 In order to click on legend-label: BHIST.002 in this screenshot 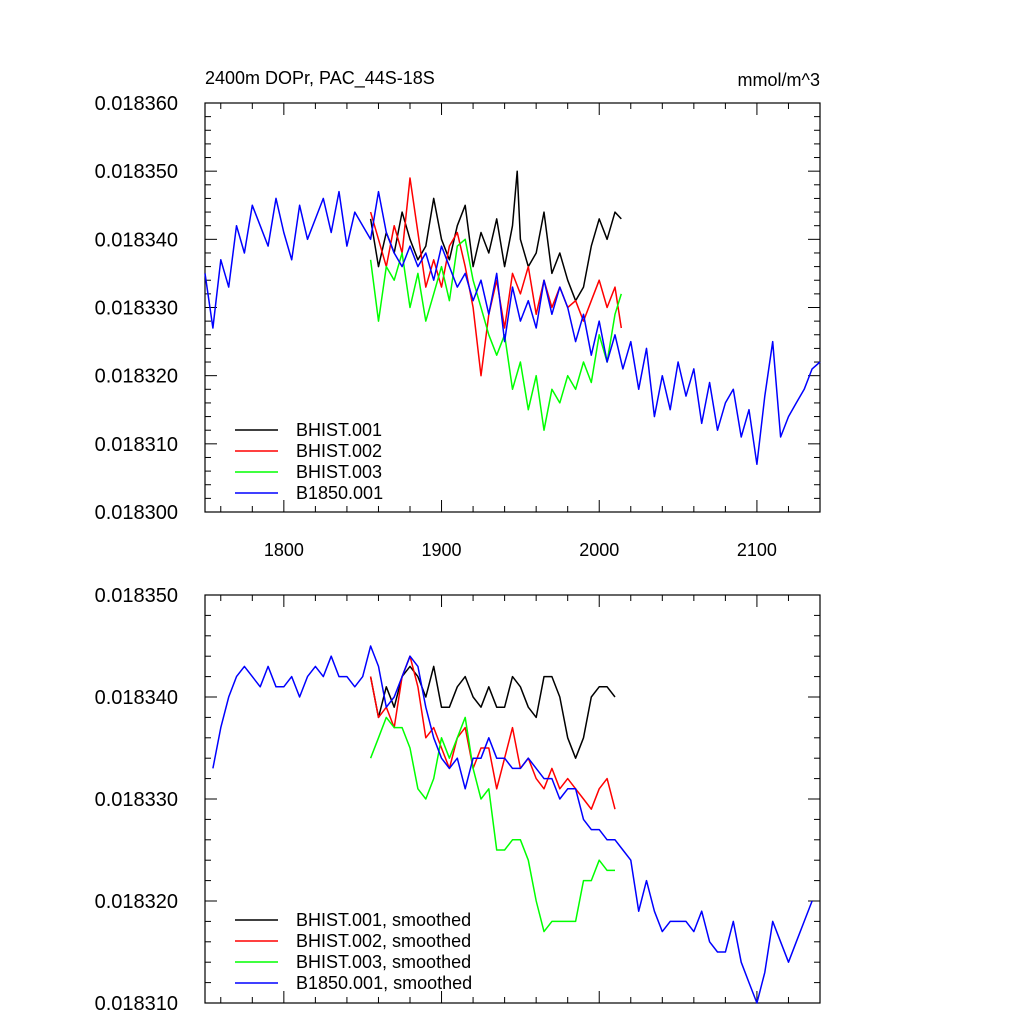, I will do `click(339, 451)`.